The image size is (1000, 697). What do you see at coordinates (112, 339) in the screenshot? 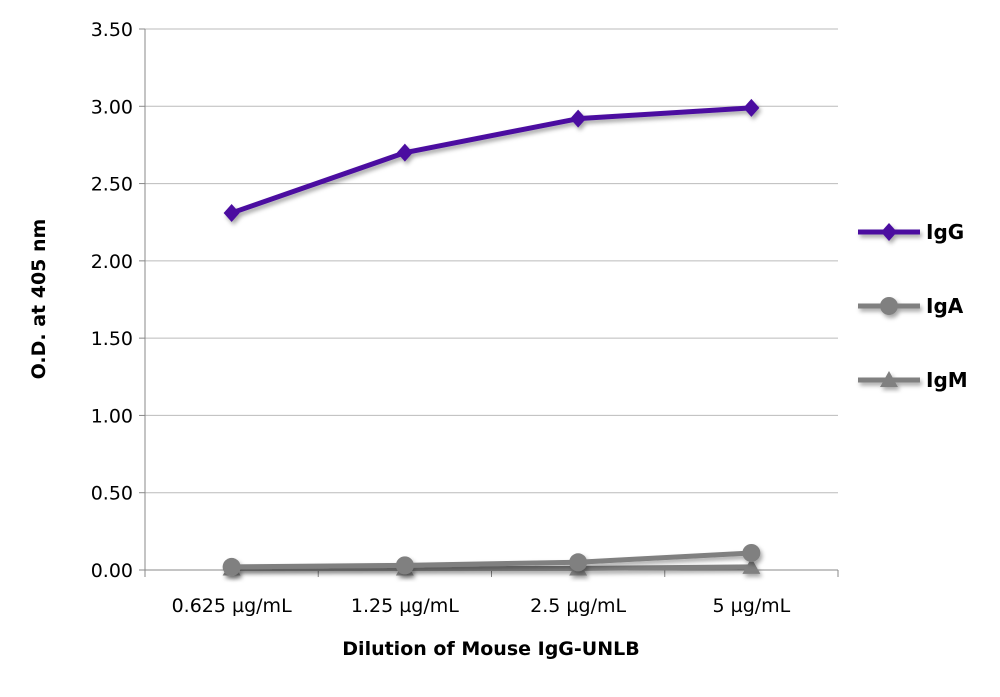
I see `y-tick-label: 1.50` at bounding box center [112, 339].